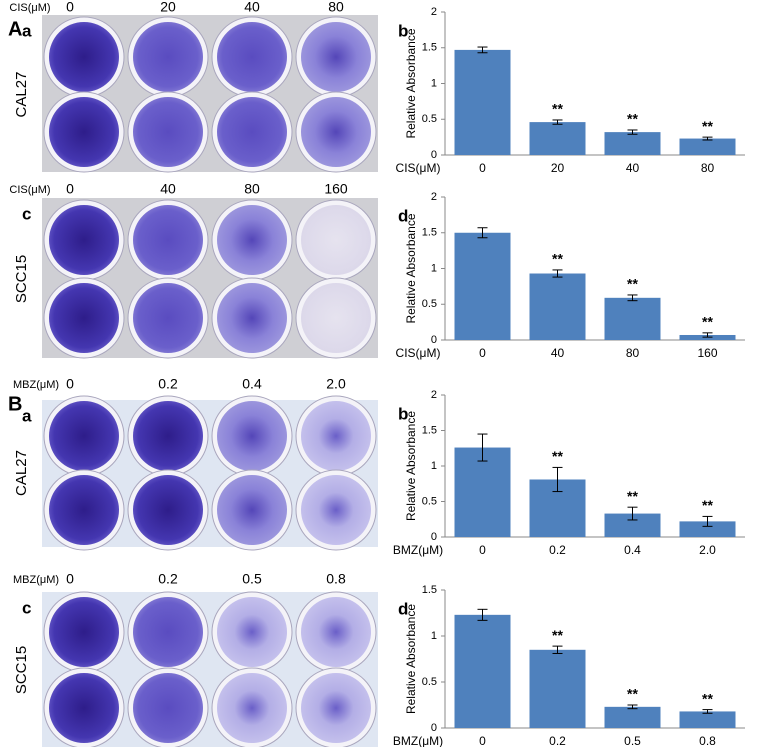 The height and width of the screenshot is (747, 759). What do you see at coordinates (29, 8) in the screenshot?
I see `treatment-label: CIS(μM)` at bounding box center [29, 8].